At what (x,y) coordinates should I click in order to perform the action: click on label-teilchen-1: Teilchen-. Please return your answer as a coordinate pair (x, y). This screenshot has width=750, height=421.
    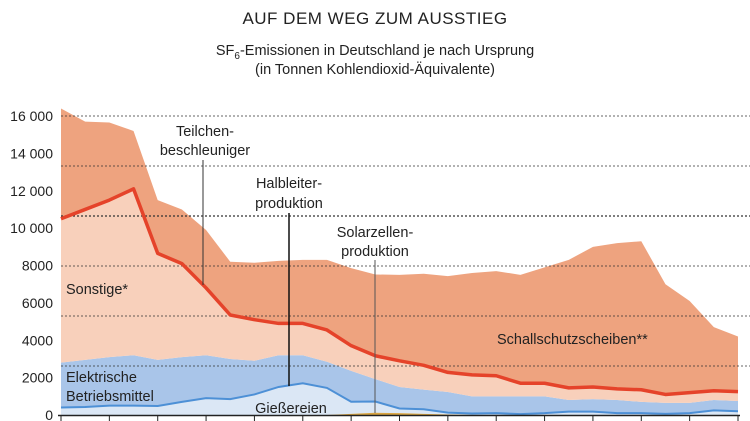
    Looking at the image, I should click on (205, 132).